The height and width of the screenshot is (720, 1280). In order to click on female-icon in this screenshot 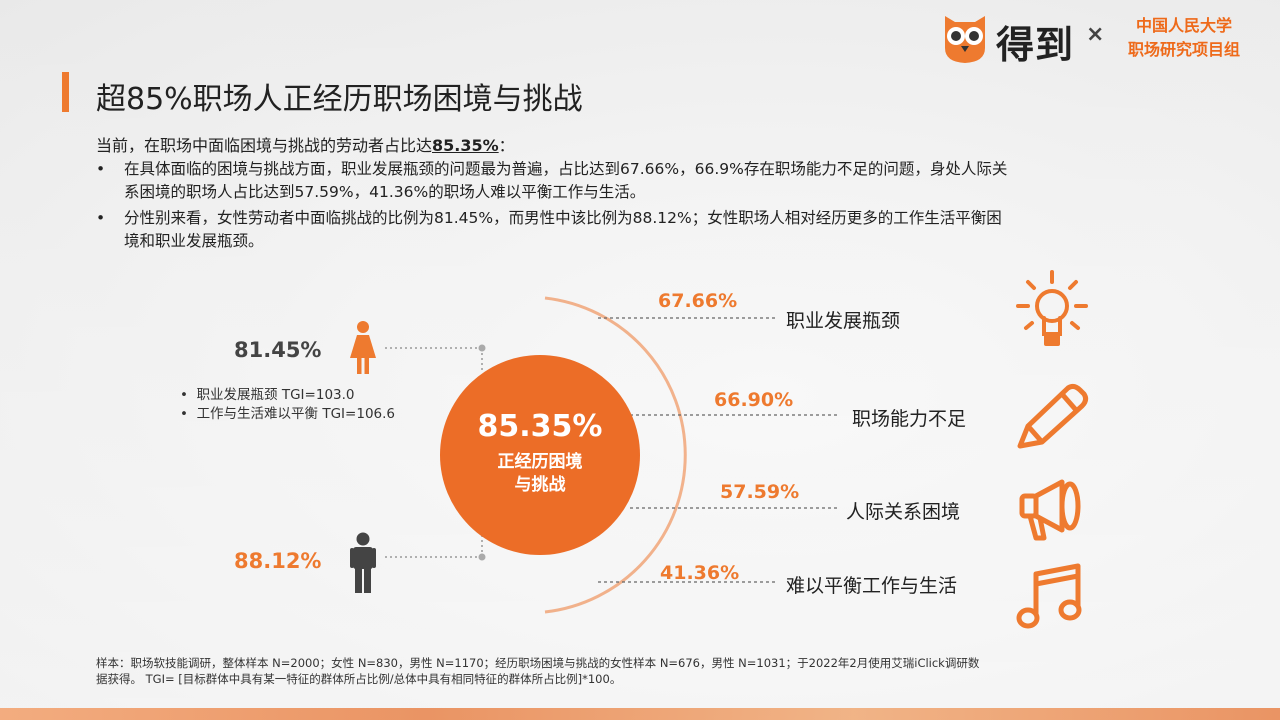, I will do `click(363, 347)`.